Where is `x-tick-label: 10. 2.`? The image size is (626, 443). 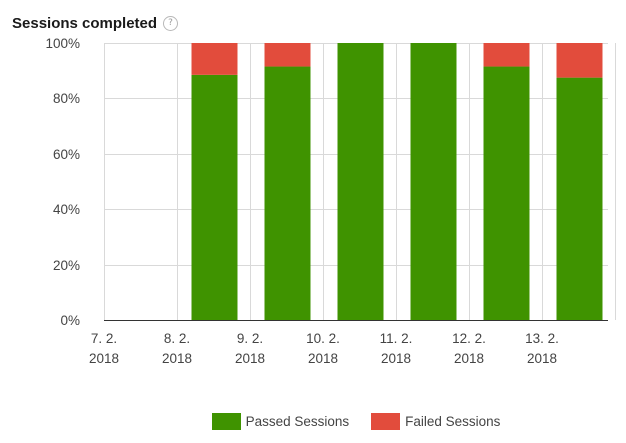
x-tick-label: 10. 2. is located at coordinates (323, 338).